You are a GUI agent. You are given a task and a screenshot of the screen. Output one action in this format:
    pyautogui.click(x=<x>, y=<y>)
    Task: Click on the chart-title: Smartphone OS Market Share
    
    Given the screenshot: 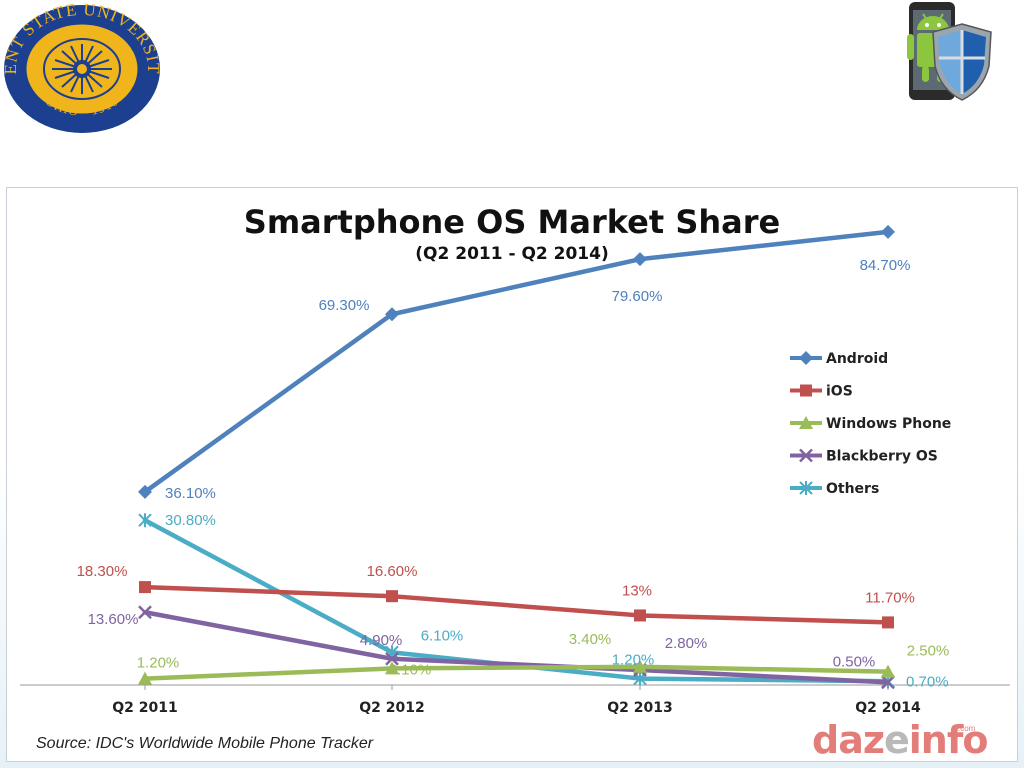 What is the action you would take?
    pyautogui.click(x=512, y=222)
    